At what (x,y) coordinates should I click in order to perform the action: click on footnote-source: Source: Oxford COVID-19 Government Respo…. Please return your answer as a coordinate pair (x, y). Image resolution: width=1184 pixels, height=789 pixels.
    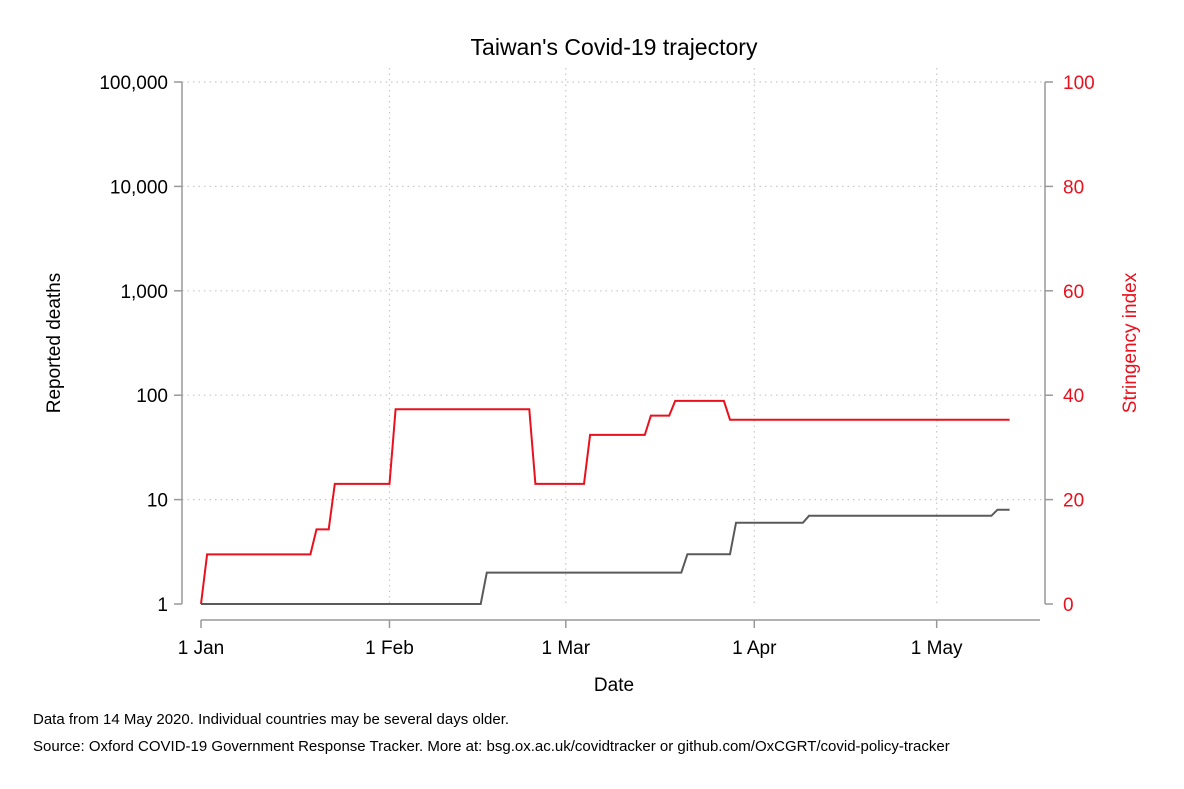
    Looking at the image, I should click on (491, 746).